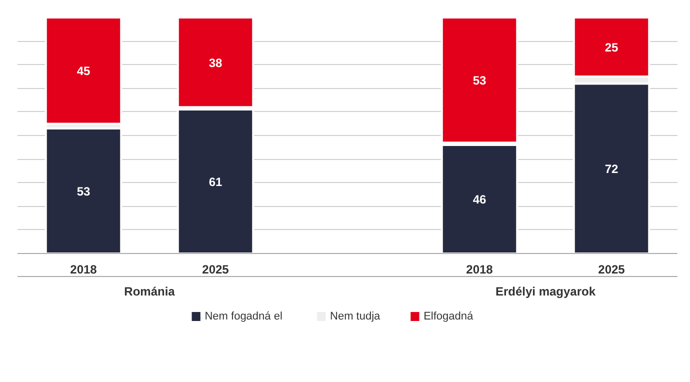  I want to click on legend-label: Nem fogadná el, so click(243, 316).